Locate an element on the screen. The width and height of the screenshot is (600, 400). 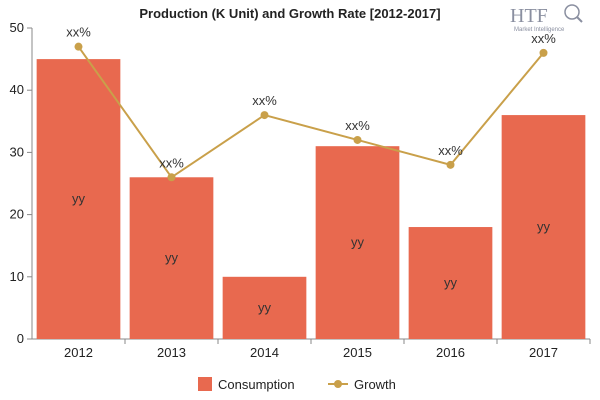
x-tick-label: 2013 is located at coordinates (171, 352).